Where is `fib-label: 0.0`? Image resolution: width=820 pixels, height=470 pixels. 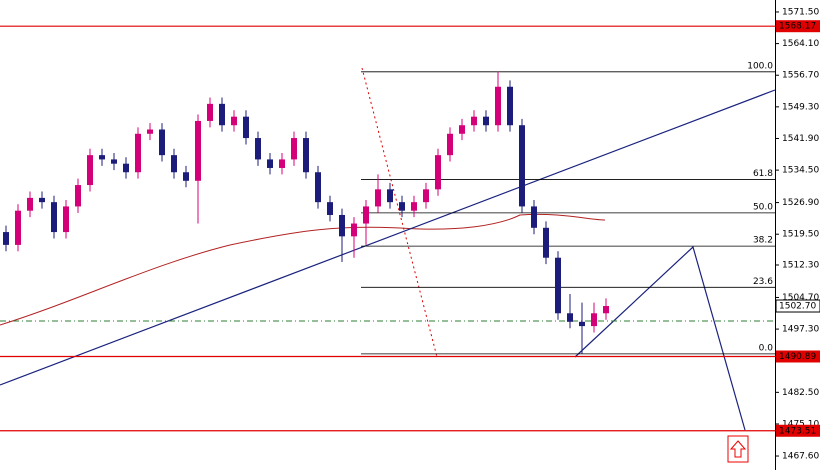
fib-label: 0.0 is located at coordinates (766, 348).